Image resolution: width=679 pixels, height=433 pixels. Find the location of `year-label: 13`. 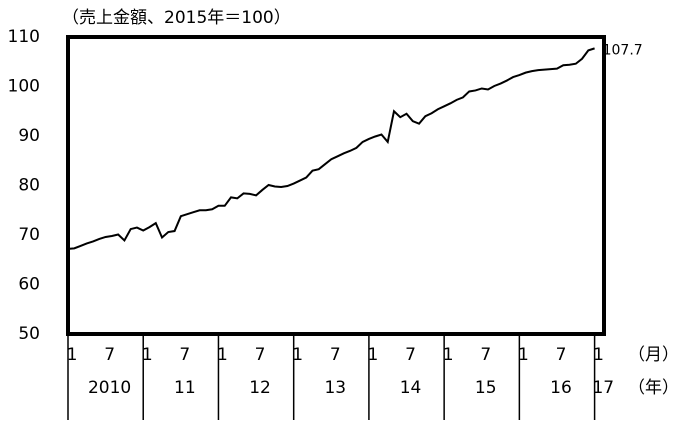

year-label: 13 is located at coordinates (335, 388).